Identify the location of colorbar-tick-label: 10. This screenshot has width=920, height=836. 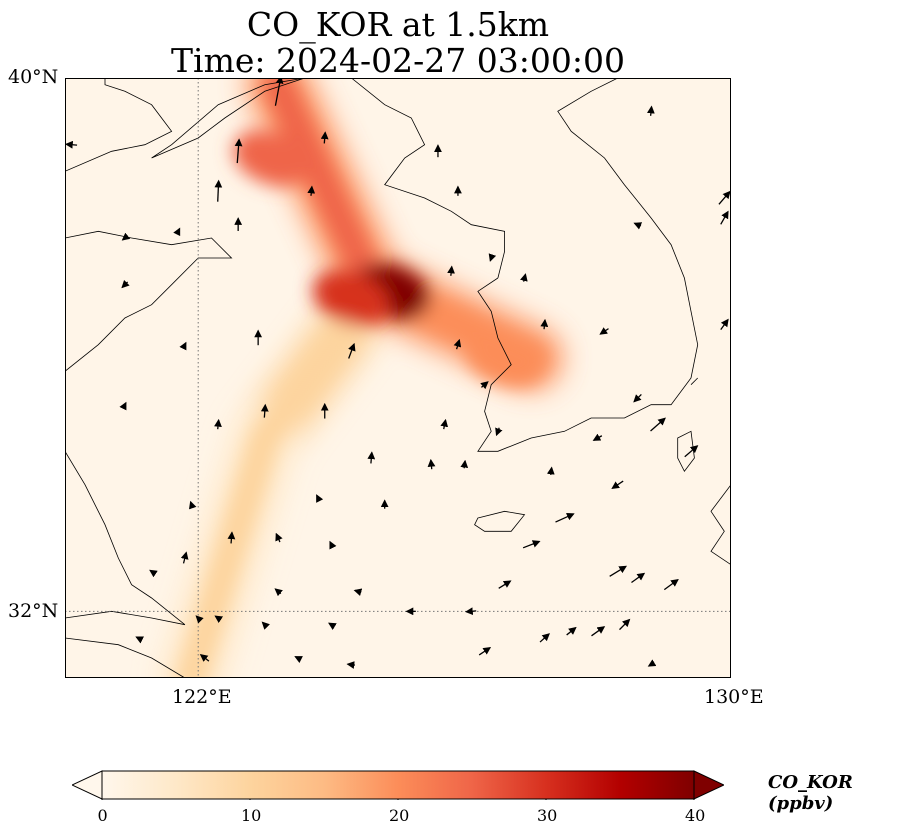
(251, 815).